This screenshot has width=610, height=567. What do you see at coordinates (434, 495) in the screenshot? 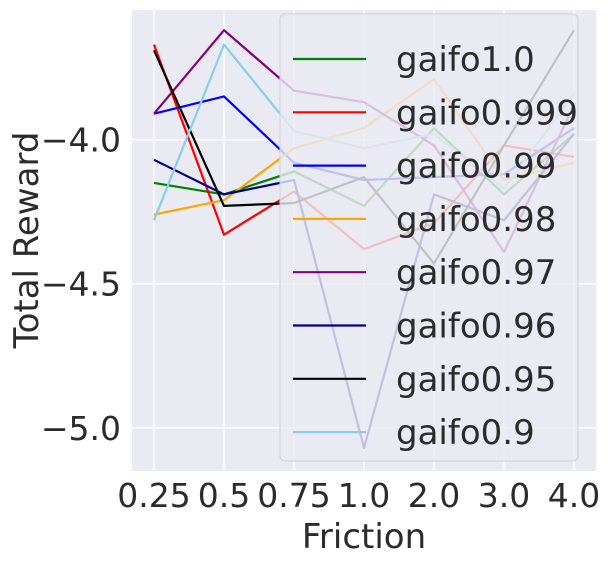
I see `x-tick-label: 2.0` at bounding box center [434, 495].